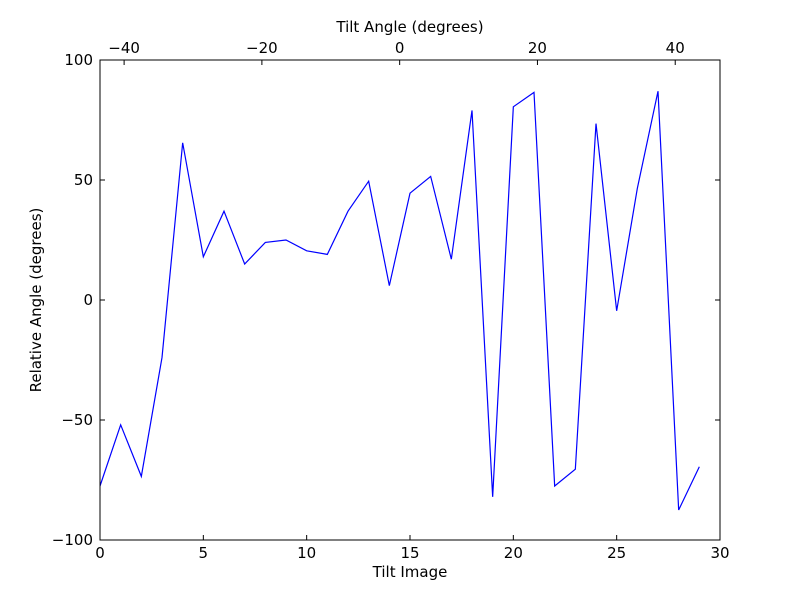 The width and height of the screenshot is (800, 604). What do you see at coordinates (719, 553) in the screenshot?
I see `x-tick-label: 30` at bounding box center [719, 553].